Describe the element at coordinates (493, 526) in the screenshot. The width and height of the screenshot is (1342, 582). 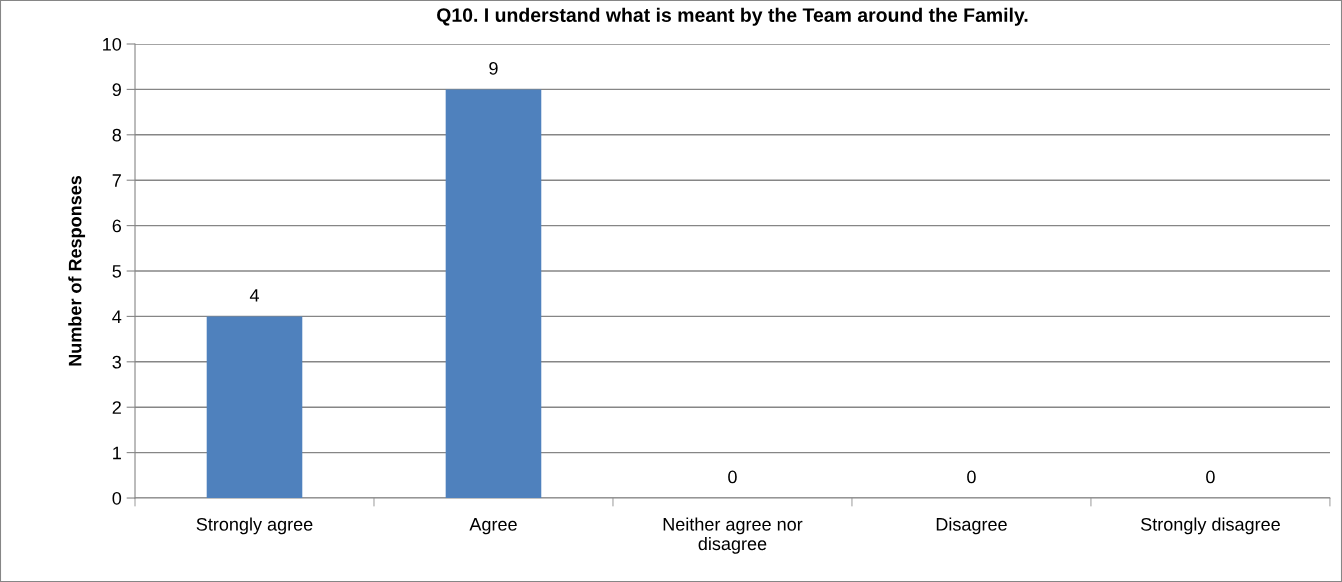
I see `x-tick-label: Agree` at that location.